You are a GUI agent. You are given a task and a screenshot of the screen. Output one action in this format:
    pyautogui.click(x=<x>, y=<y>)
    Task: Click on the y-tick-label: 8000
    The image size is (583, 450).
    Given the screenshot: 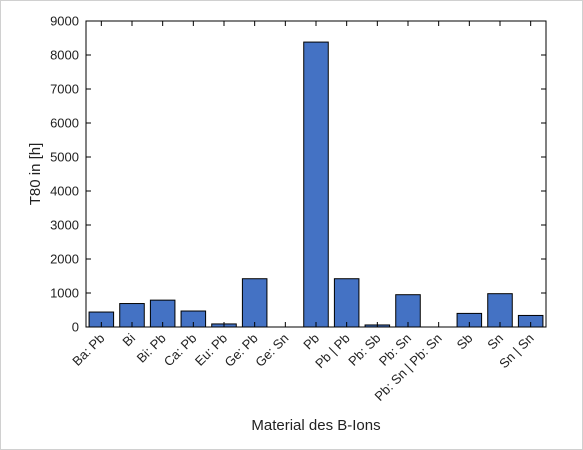 What is the action you would take?
    pyautogui.click(x=64, y=55)
    